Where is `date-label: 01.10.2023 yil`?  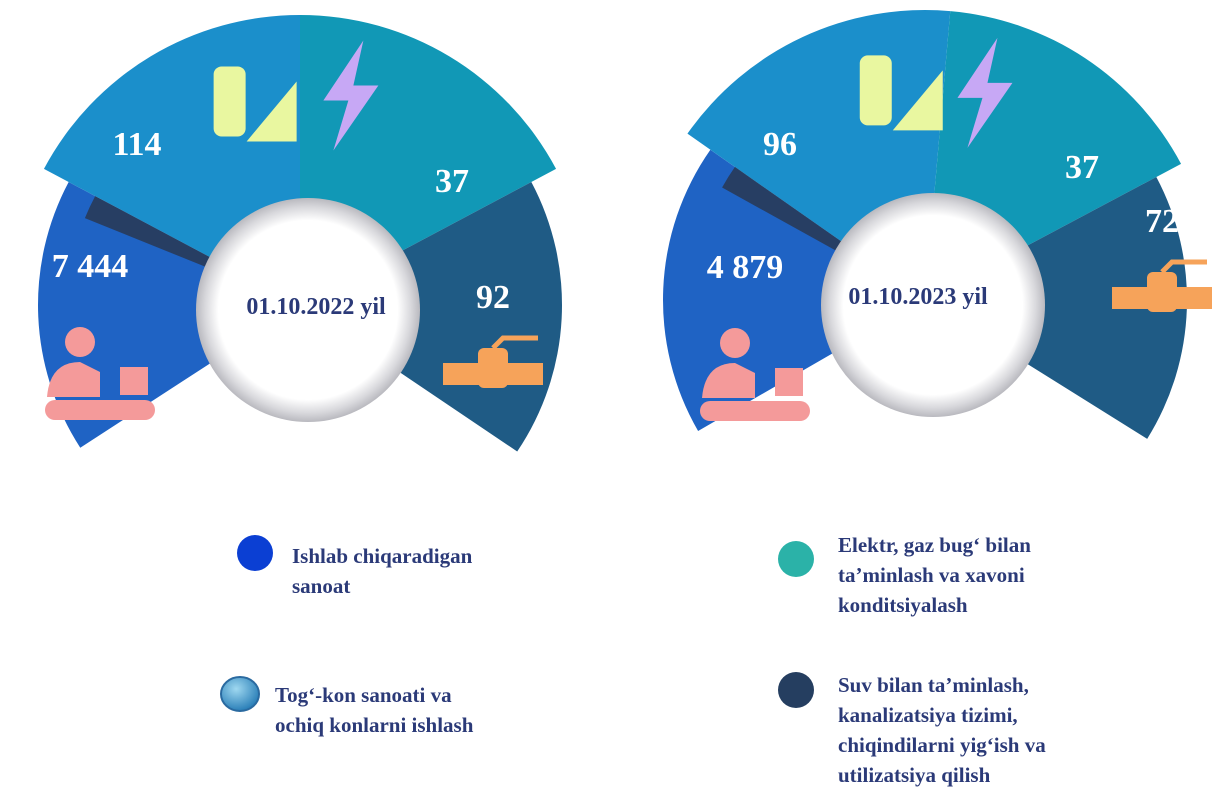 date-label: 01.10.2023 yil is located at coordinates (918, 297).